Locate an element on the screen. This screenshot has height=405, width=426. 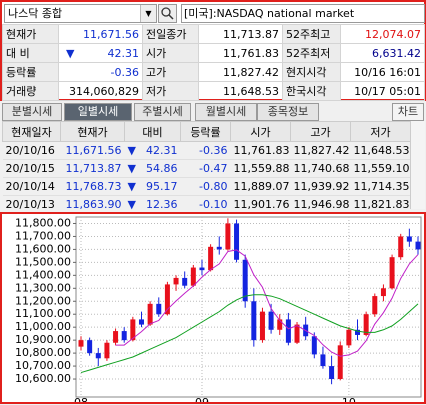
change-value: 54.86 is located at coordinates (162, 168).